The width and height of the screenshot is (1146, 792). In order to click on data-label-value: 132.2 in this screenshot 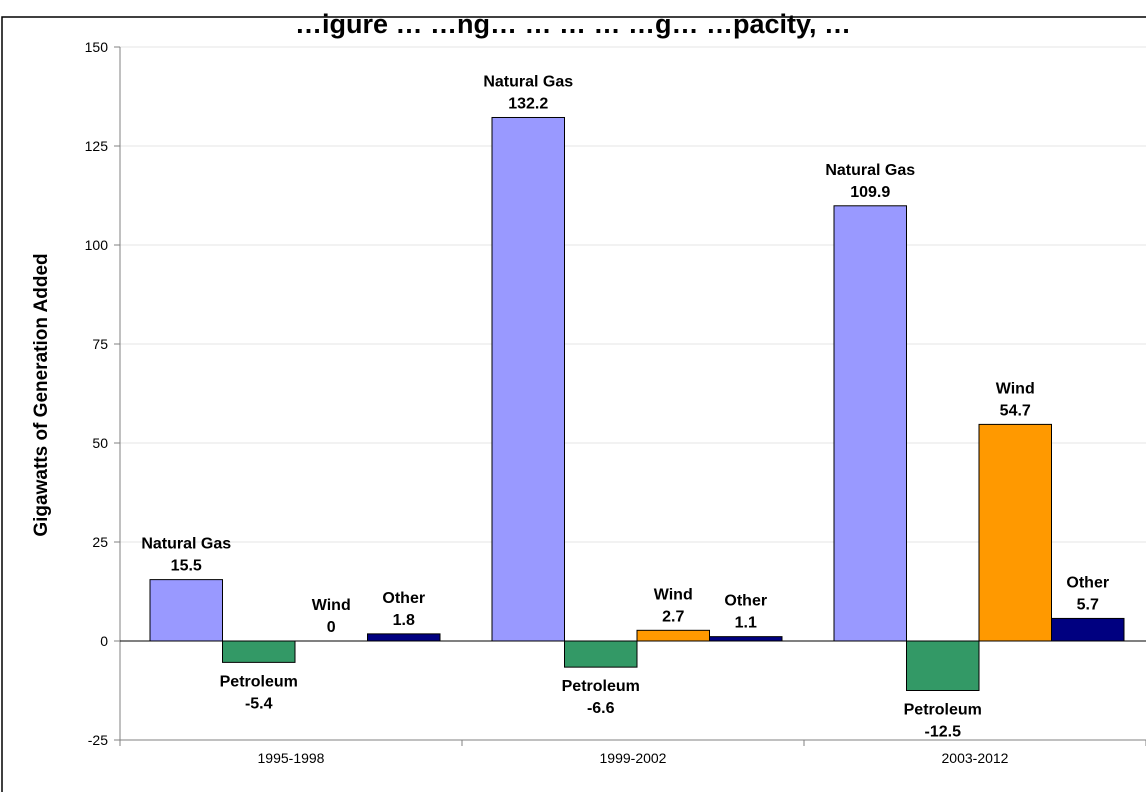, I will do `click(528, 103)`.